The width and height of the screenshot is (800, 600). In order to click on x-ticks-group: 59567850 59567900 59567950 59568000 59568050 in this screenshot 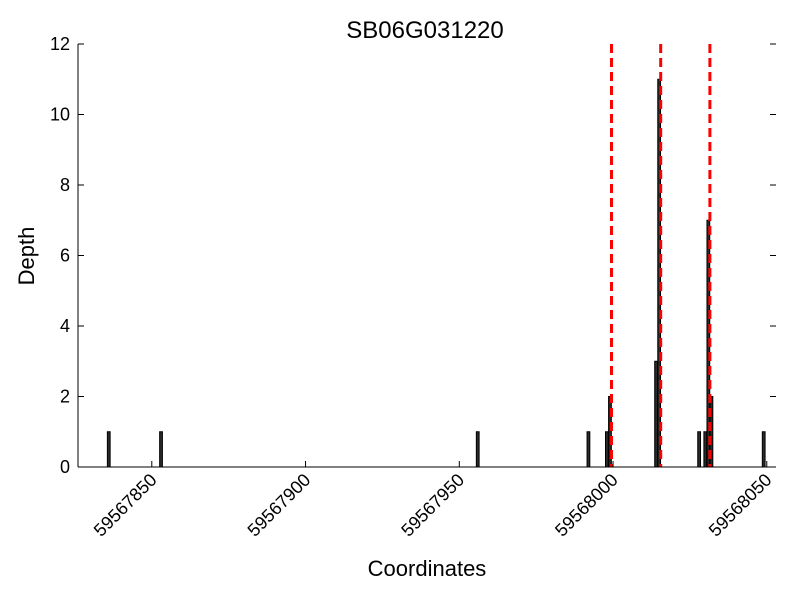, I will do `click(433, 500)`.